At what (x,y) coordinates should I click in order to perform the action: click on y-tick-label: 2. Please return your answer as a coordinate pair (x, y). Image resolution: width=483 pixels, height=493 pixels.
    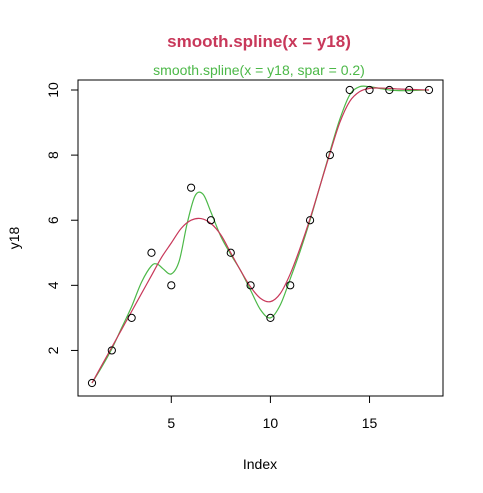
    Looking at the image, I should click on (53, 350).